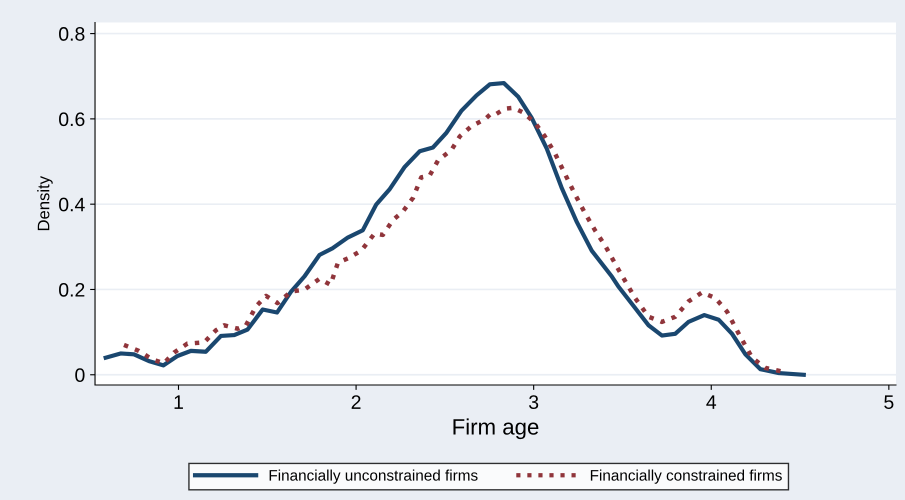  What do you see at coordinates (533, 402) in the screenshot?
I see `x-tick-label: 3` at bounding box center [533, 402].